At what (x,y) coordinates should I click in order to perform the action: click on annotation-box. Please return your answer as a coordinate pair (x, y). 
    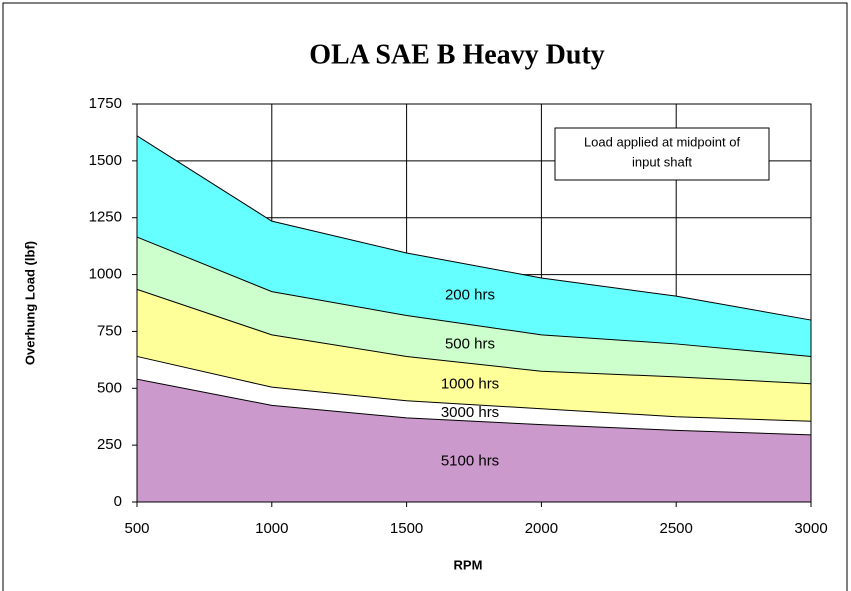
    Looking at the image, I should click on (662, 154).